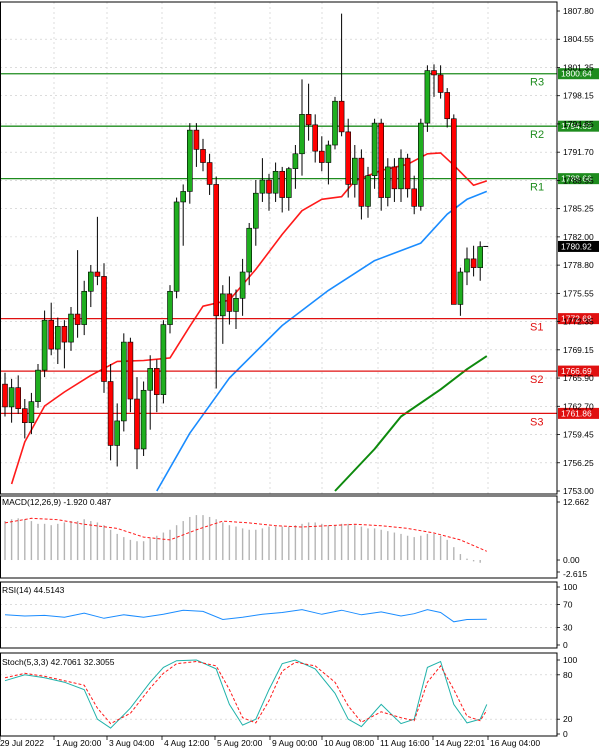 The height and width of the screenshot is (749, 600). I want to click on stoch-d-line, so click(246, 692).